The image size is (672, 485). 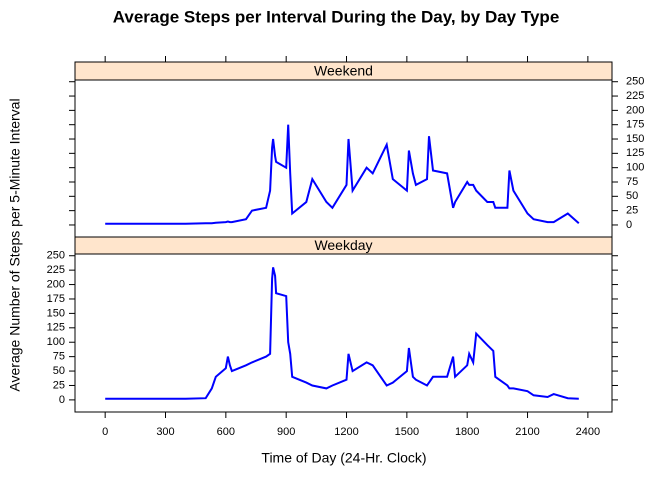 What do you see at coordinates (346, 432) in the screenshot?
I see `x-tick-label: 1200` at bounding box center [346, 432].